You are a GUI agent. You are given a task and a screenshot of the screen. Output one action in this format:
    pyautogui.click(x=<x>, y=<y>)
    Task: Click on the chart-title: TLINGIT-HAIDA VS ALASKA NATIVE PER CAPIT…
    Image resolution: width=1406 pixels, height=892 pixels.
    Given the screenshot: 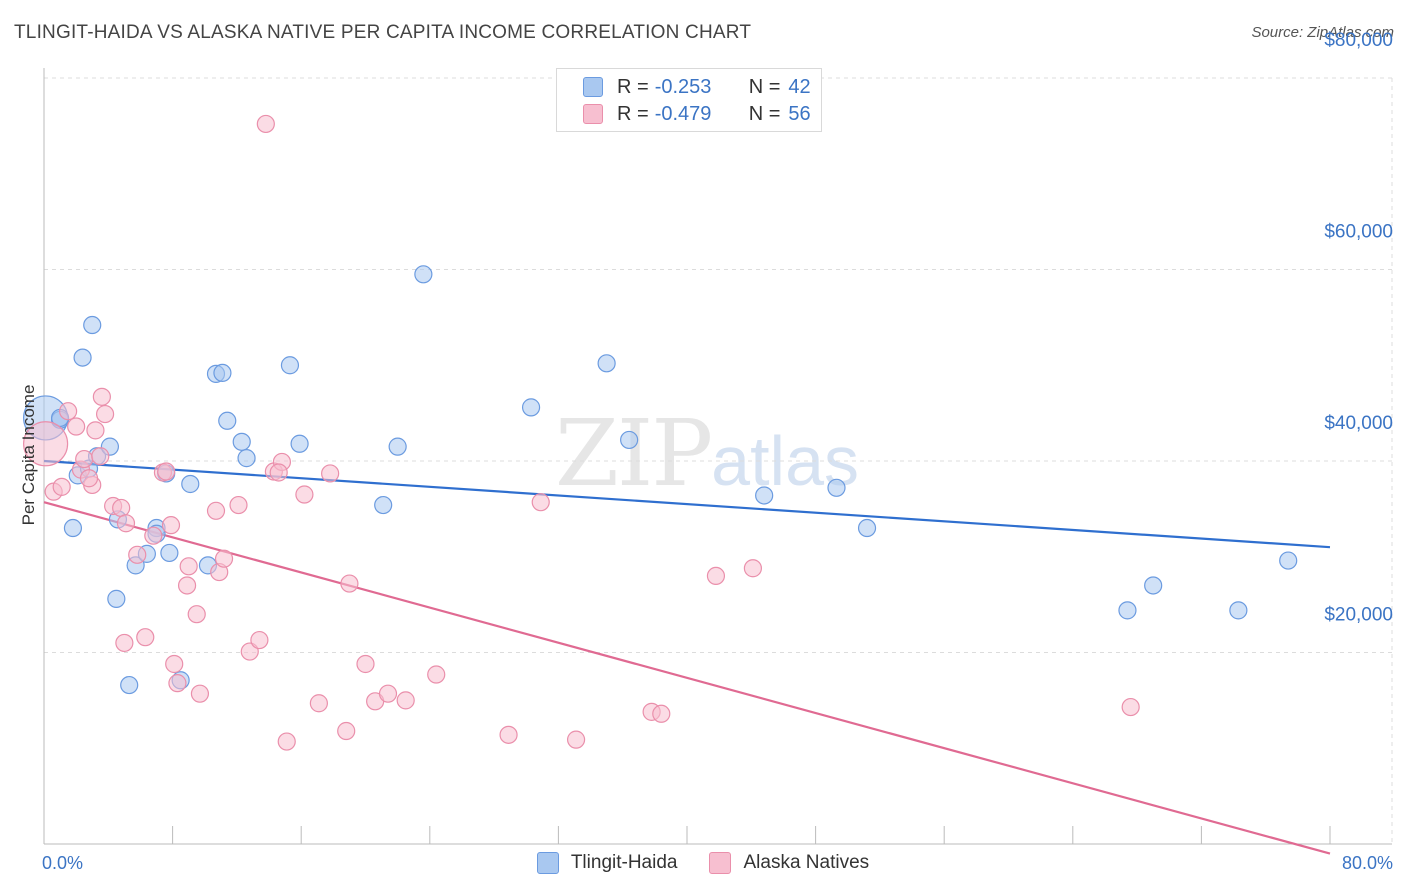 What is the action you would take?
    pyautogui.click(x=383, y=32)
    